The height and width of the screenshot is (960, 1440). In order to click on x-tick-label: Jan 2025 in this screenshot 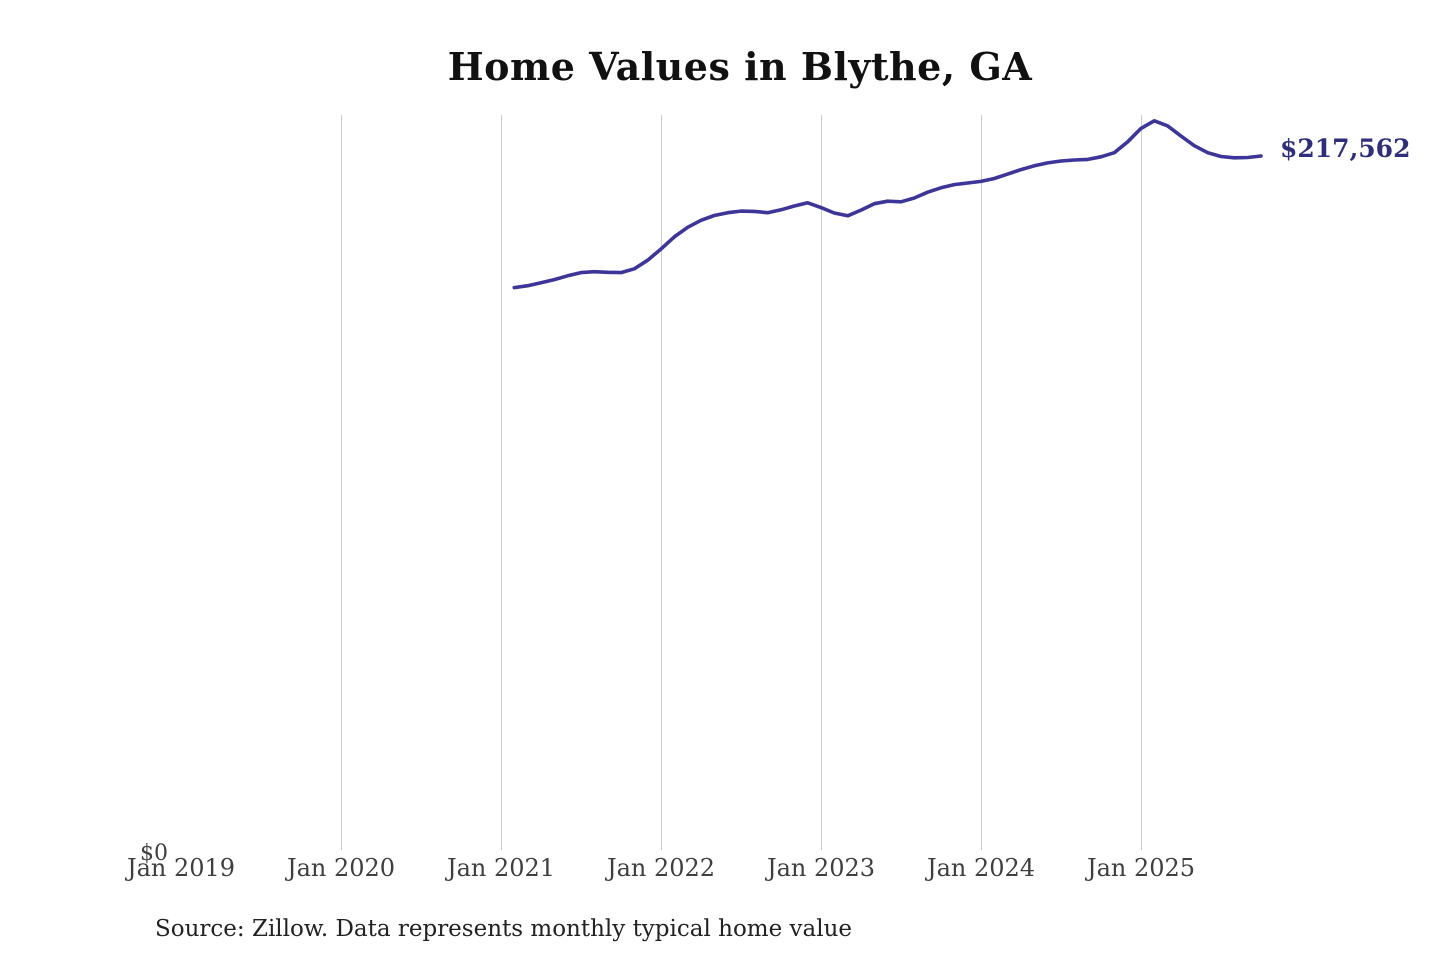, I will do `click(1141, 868)`.